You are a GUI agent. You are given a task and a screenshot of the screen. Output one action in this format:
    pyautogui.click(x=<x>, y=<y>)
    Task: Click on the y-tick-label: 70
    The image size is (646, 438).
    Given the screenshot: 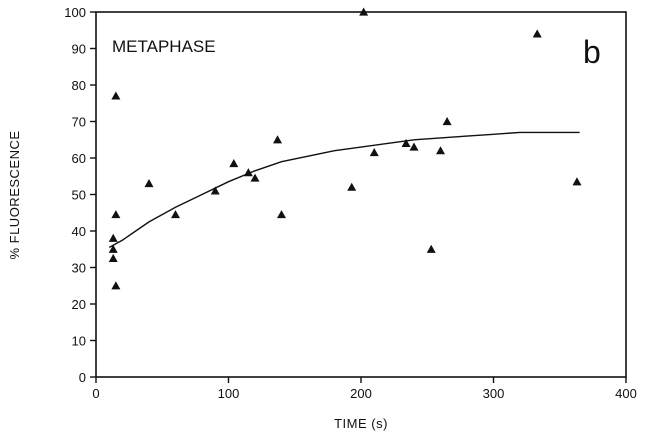 What is the action you would take?
    pyautogui.click(x=79, y=122)
    